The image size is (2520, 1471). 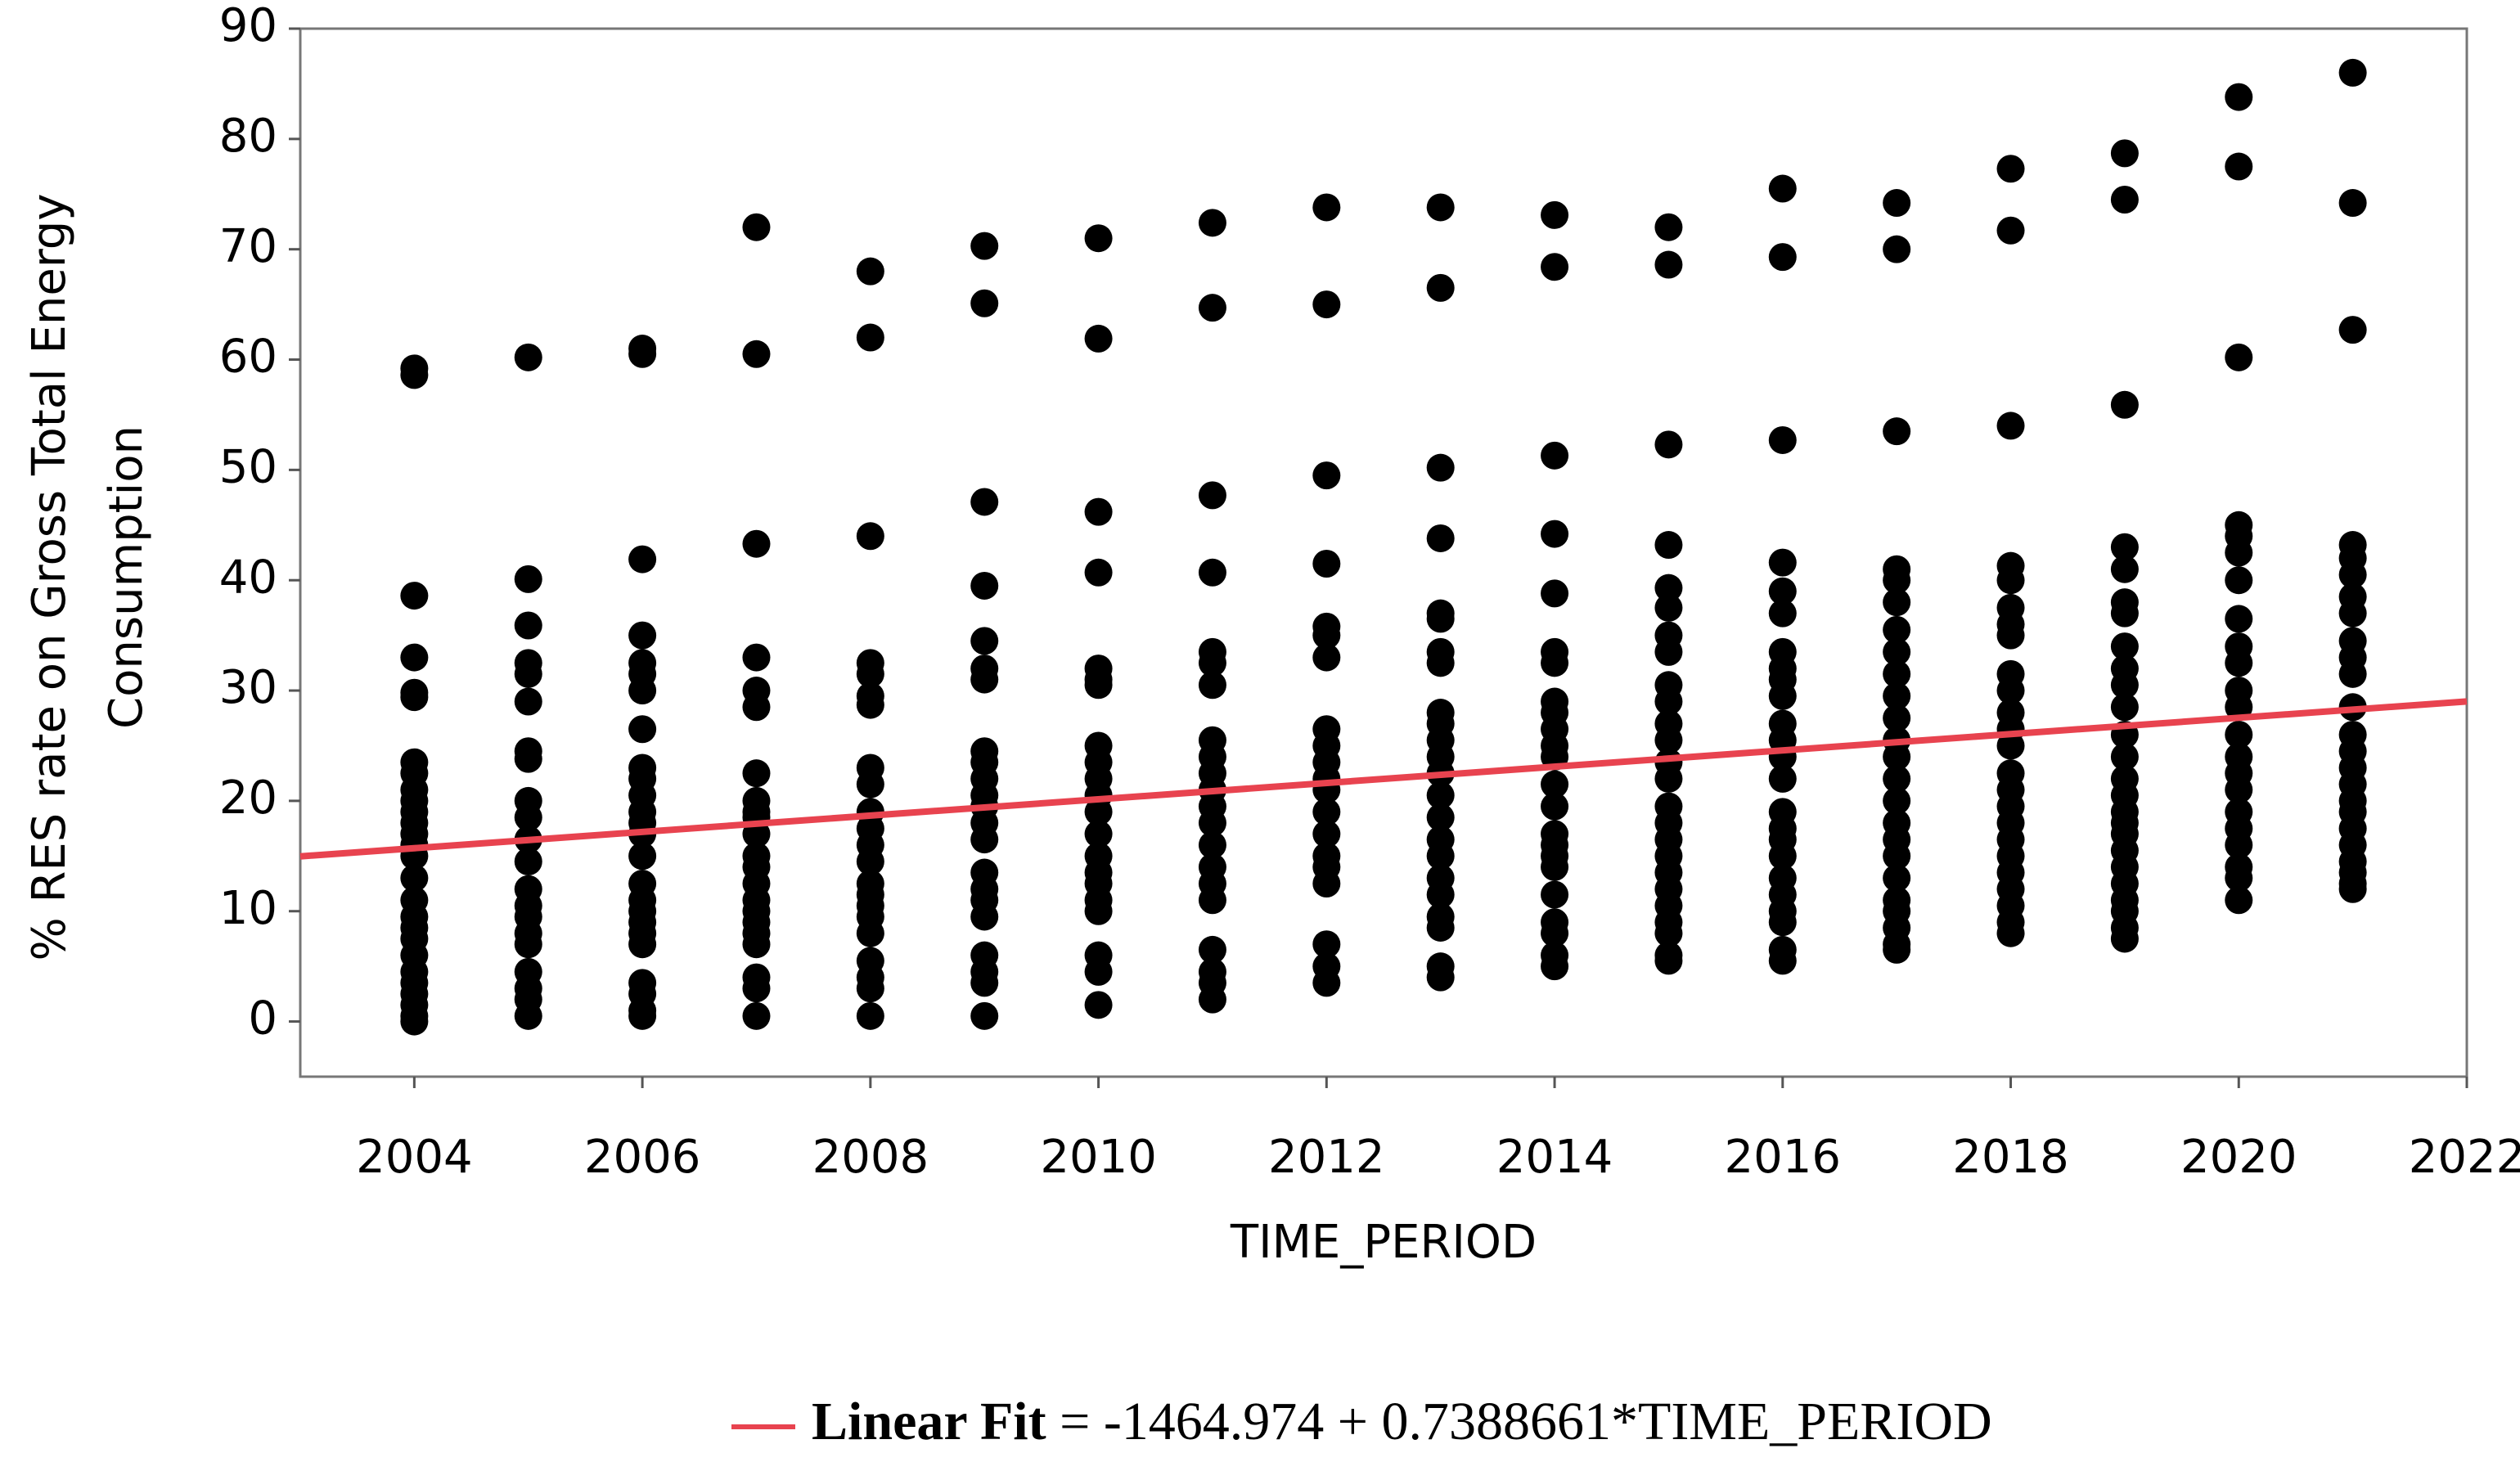 I want to click on x-tick-label: 2008, so click(x=871, y=1157).